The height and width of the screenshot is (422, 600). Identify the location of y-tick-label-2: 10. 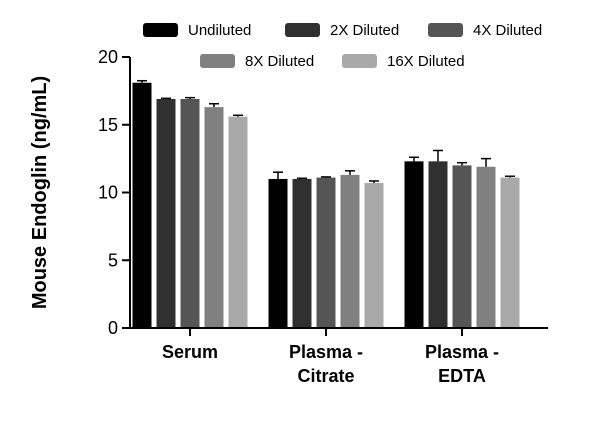
(108, 193).